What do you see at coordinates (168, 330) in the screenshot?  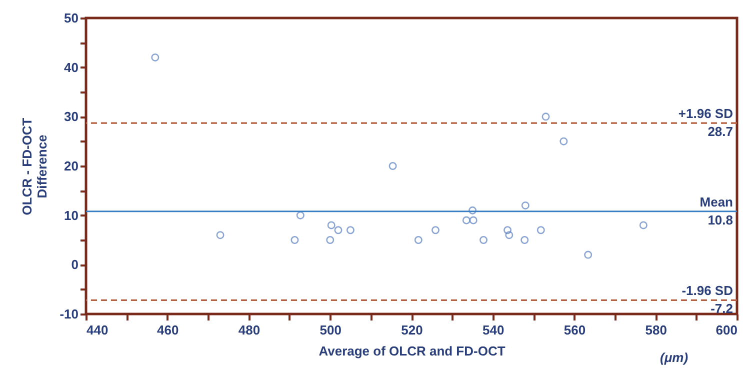 I see `x-tick-label: 460` at bounding box center [168, 330].